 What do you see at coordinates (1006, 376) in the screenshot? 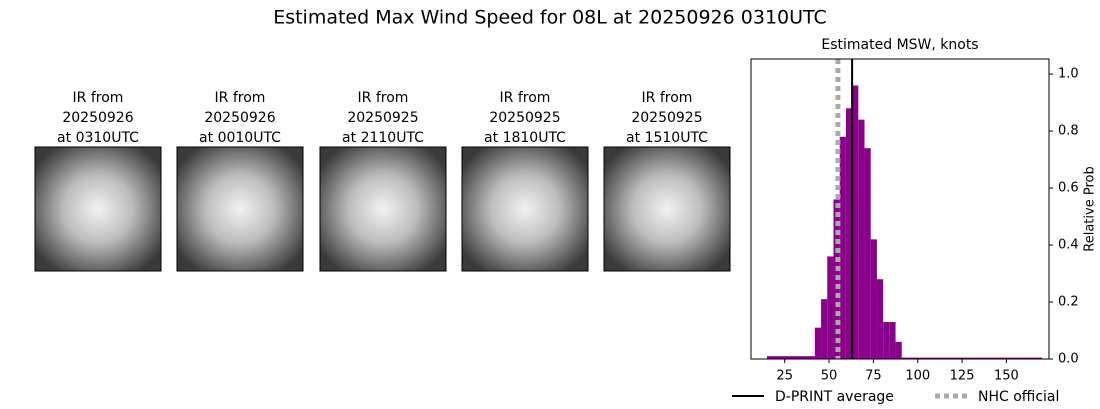
I see `x-tick-label: 150` at bounding box center [1006, 376].